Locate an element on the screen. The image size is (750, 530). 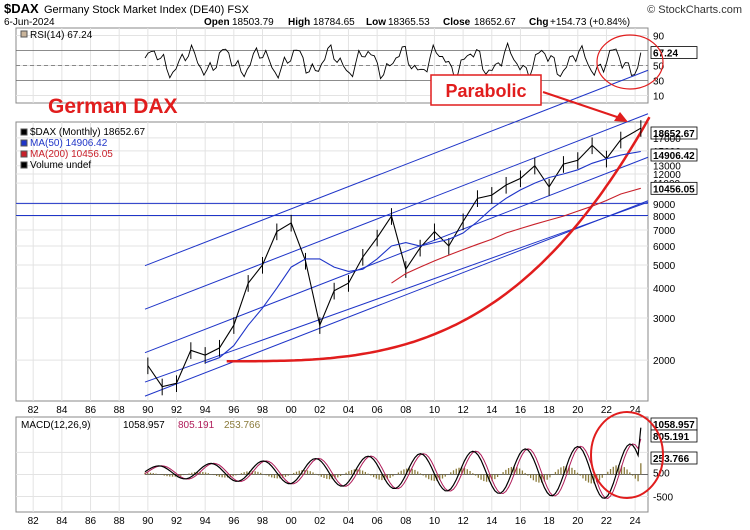
x-axis-label: 02 is located at coordinates (320, 521).